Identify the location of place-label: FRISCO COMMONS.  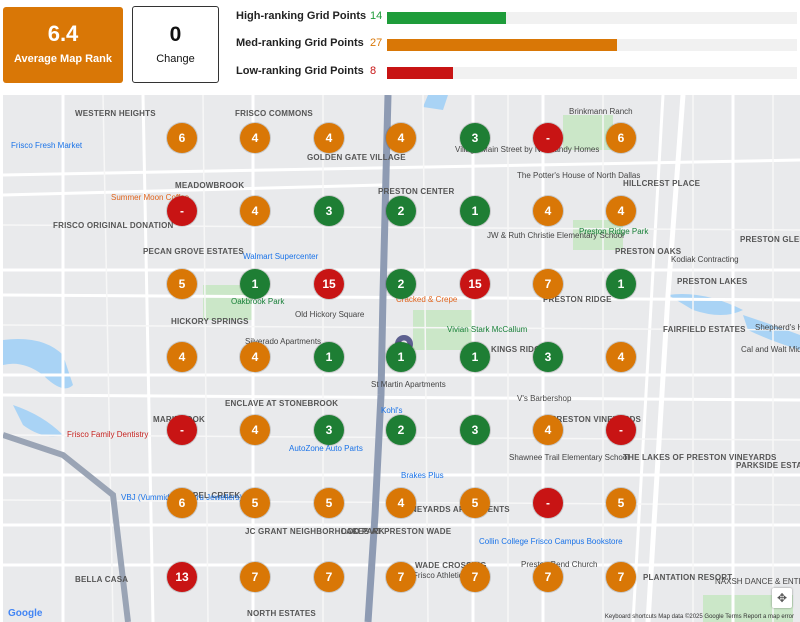
(274, 113).